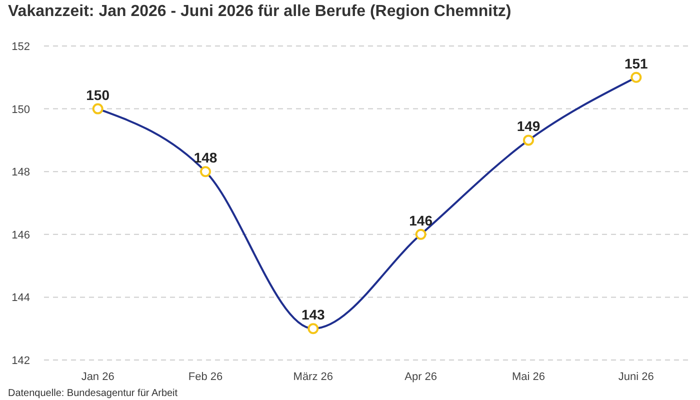  What do you see at coordinates (636, 377) in the screenshot?
I see `x-tick-label: Juni 26` at bounding box center [636, 377].